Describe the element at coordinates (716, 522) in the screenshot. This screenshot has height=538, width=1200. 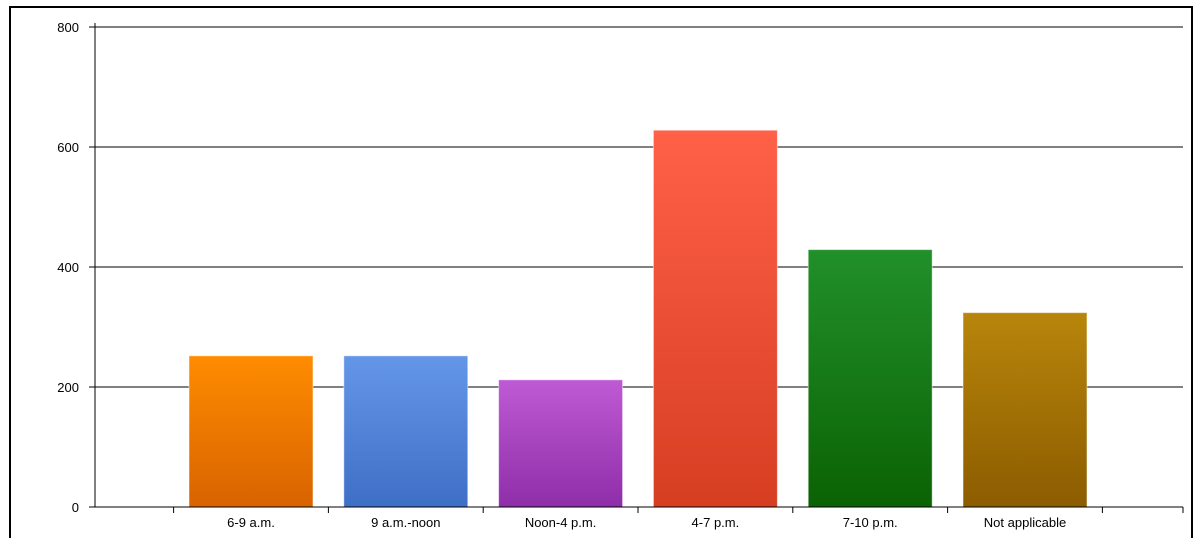
I see `x-tick-label: 4-7 p.m.` at that location.